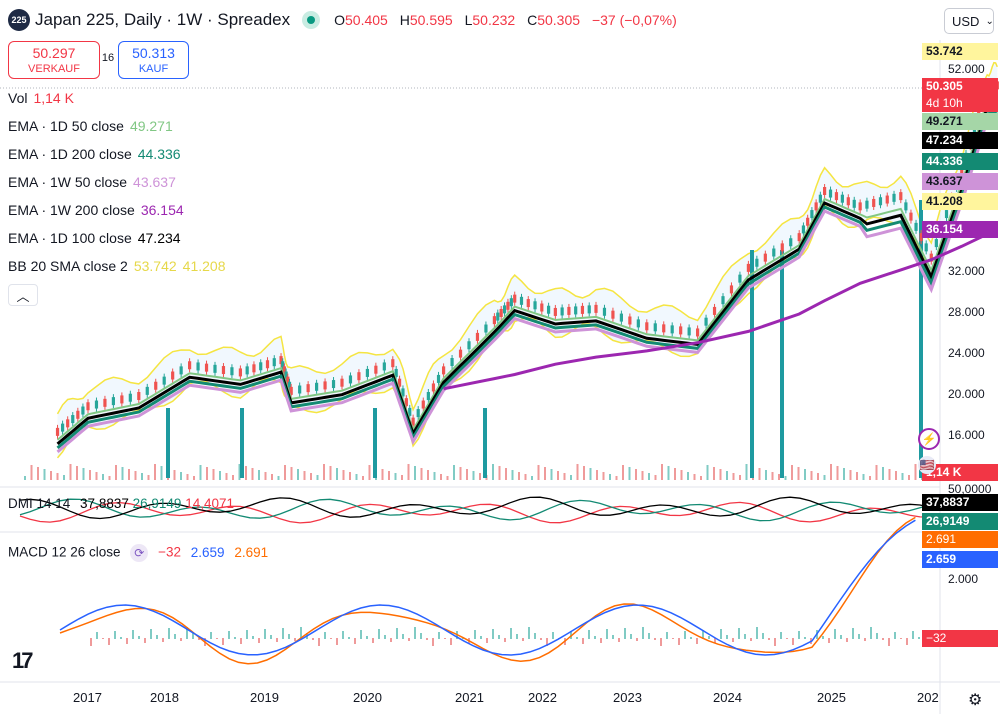 The height and width of the screenshot is (714, 1000). What do you see at coordinates (108, 58) in the screenshot?
I see `spread-value: 16` at bounding box center [108, 58].